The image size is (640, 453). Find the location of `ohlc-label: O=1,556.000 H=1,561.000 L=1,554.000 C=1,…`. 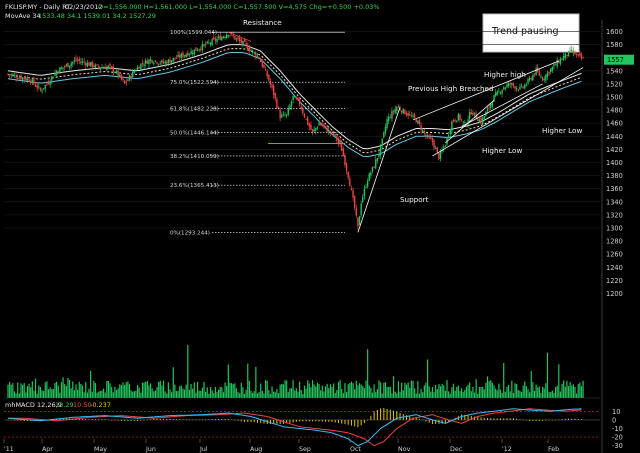

ohlc-label: O=1,556.000 H=1,561.000 L=1,554.000 C=1,… is located at coordinates (239, 7).